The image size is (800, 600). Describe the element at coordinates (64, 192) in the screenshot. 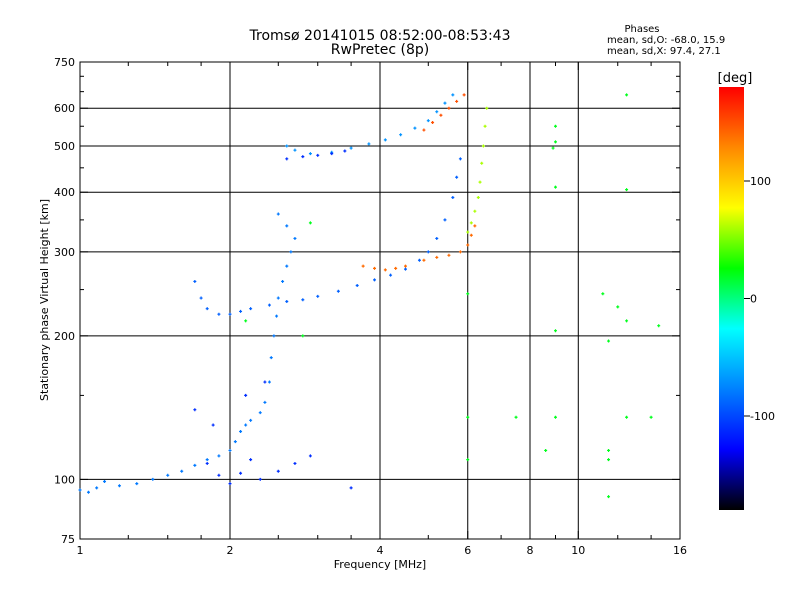

I see `y-tick-label-400: 400` at that location.